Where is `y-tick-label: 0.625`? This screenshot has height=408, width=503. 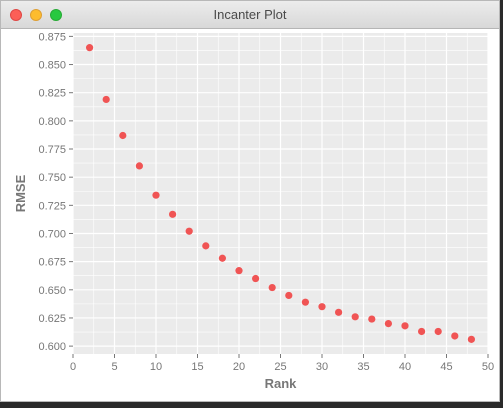 y-tick-label: 0.625 is located at coordinates (52, 319).